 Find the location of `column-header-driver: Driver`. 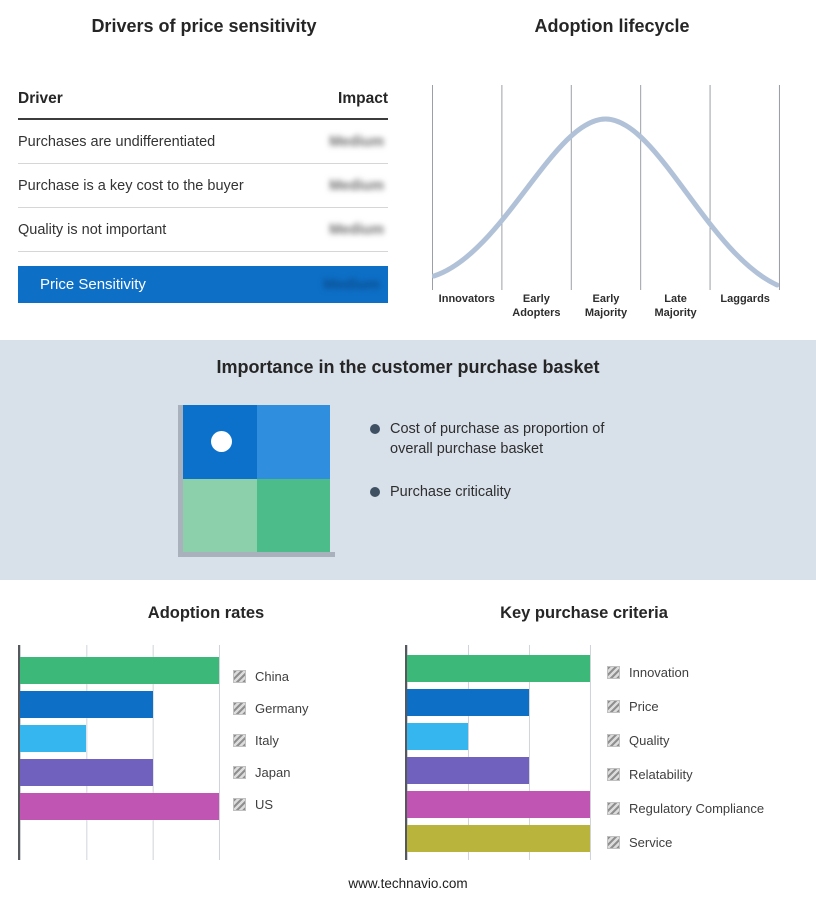

column-header-driver: Driver is located at coordinates (40, 98).